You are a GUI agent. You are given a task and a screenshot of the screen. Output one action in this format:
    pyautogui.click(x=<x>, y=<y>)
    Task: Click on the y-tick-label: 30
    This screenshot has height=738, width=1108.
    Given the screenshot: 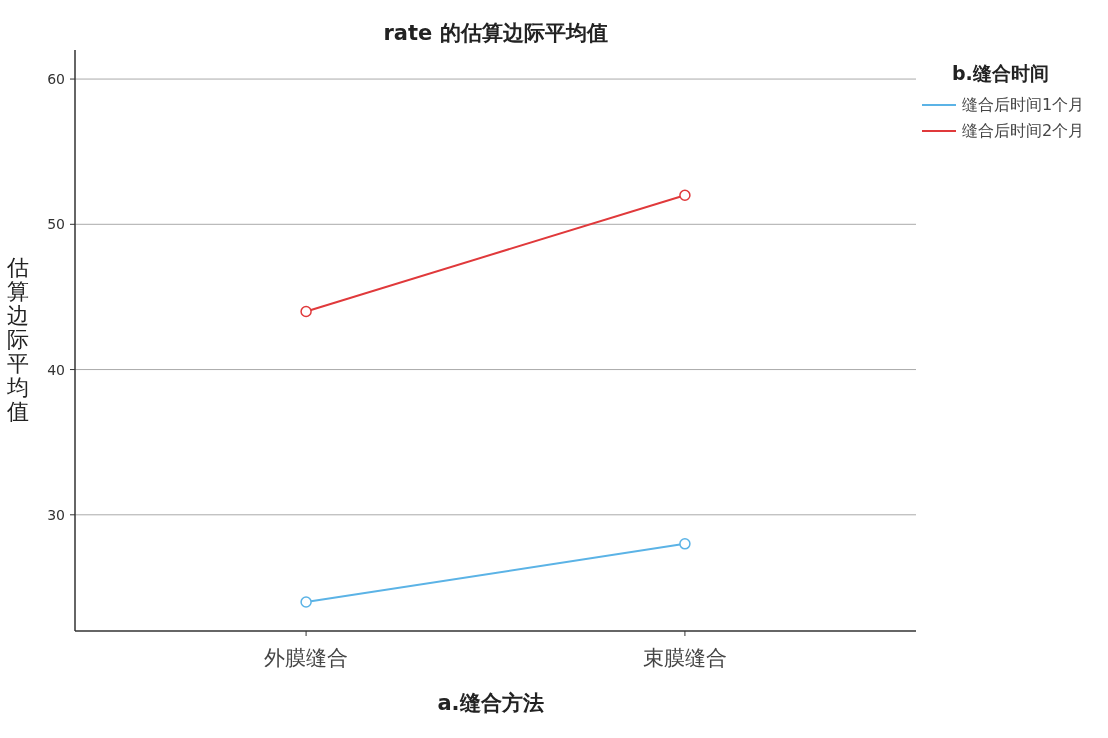 What is the action you would take?
    pyautogui.click(x=56, y=514)
    